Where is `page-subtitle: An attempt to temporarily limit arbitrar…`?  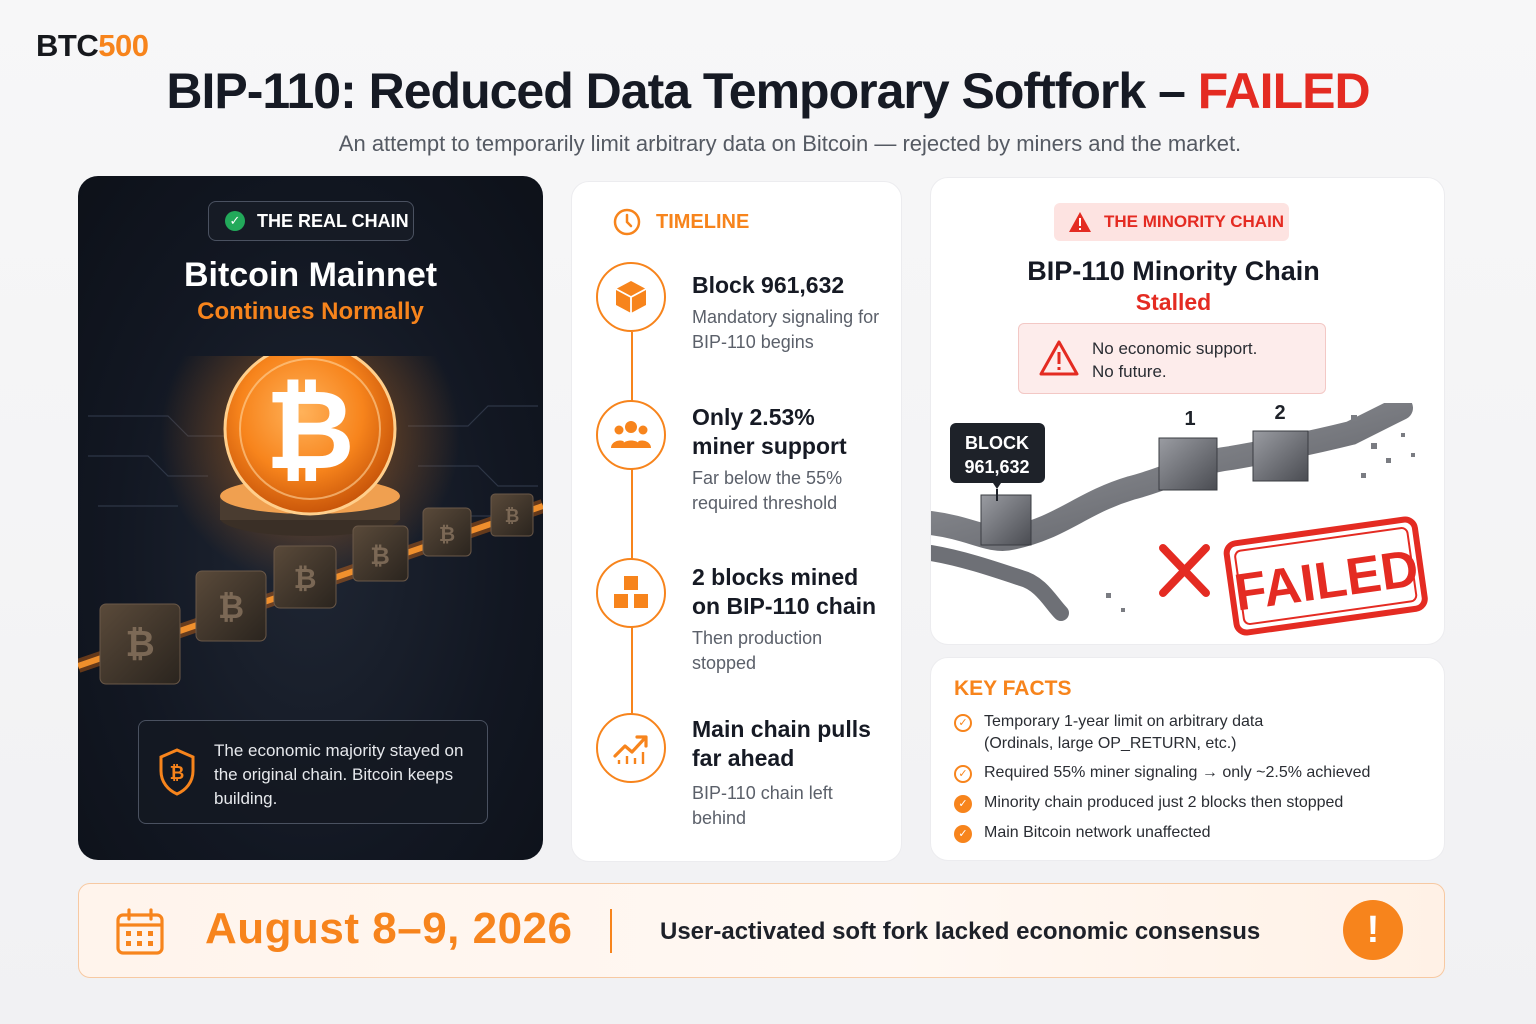
page-subtitle: An attempt to temporarily limit arbitrar… is located at coordinates (790, 143).